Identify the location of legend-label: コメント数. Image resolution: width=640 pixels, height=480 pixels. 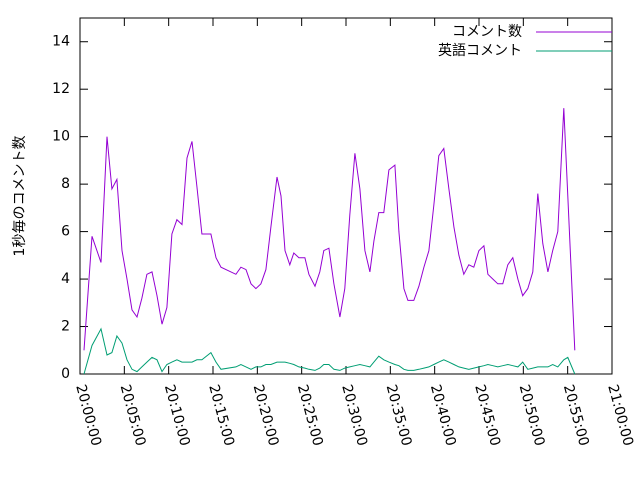
(487, 32).